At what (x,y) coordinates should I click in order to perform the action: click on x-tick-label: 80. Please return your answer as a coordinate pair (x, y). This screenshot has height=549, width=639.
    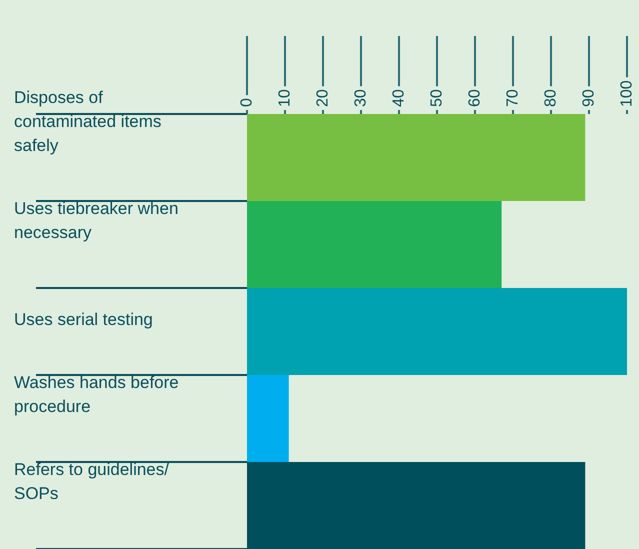
    Looking at the image, I should click on (551, 98).